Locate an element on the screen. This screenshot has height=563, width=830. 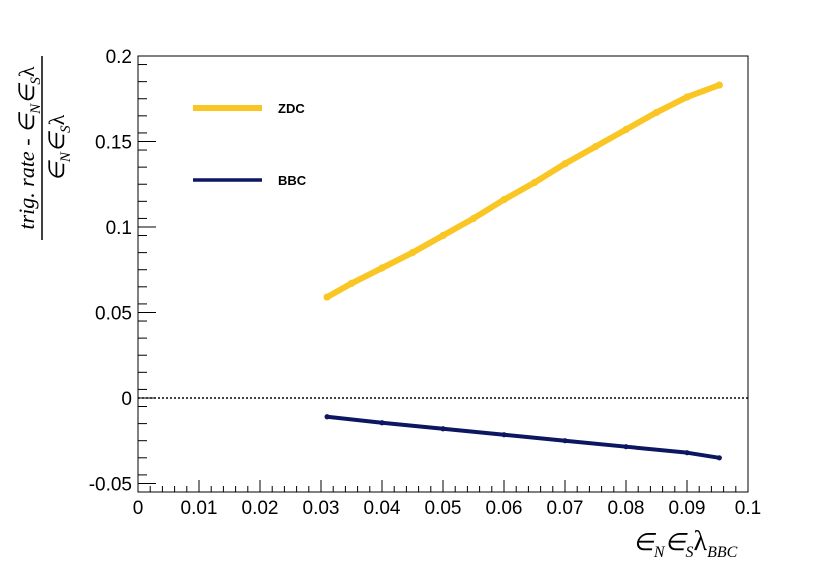
x-tick-label: 0.01 is located at coordinates (199, 508).